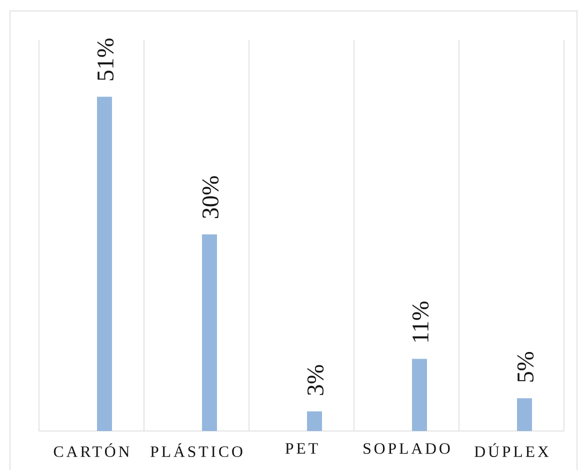 The image size is (578, 470). What do you see at coordinates (511, 450) in the screenshot?
I see `x-tick-label: DÚPLEX` at bounding box center [511, 450].